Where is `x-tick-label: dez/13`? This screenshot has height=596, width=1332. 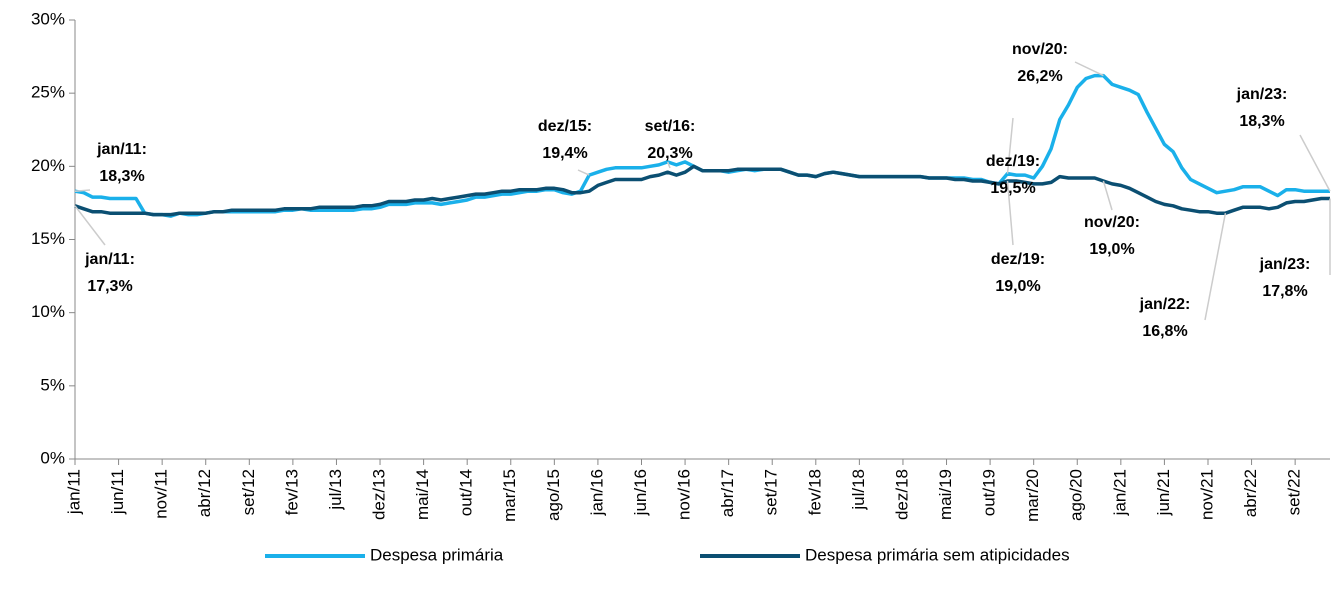 x-tick-label: dez/13 is located at coordinates (379, 494).